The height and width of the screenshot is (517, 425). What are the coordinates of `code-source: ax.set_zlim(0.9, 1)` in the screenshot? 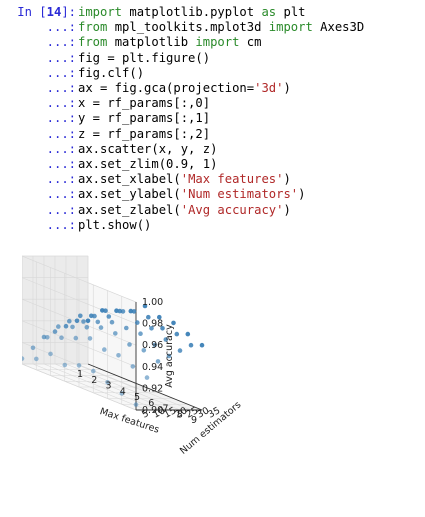 It's located at (147, 164).